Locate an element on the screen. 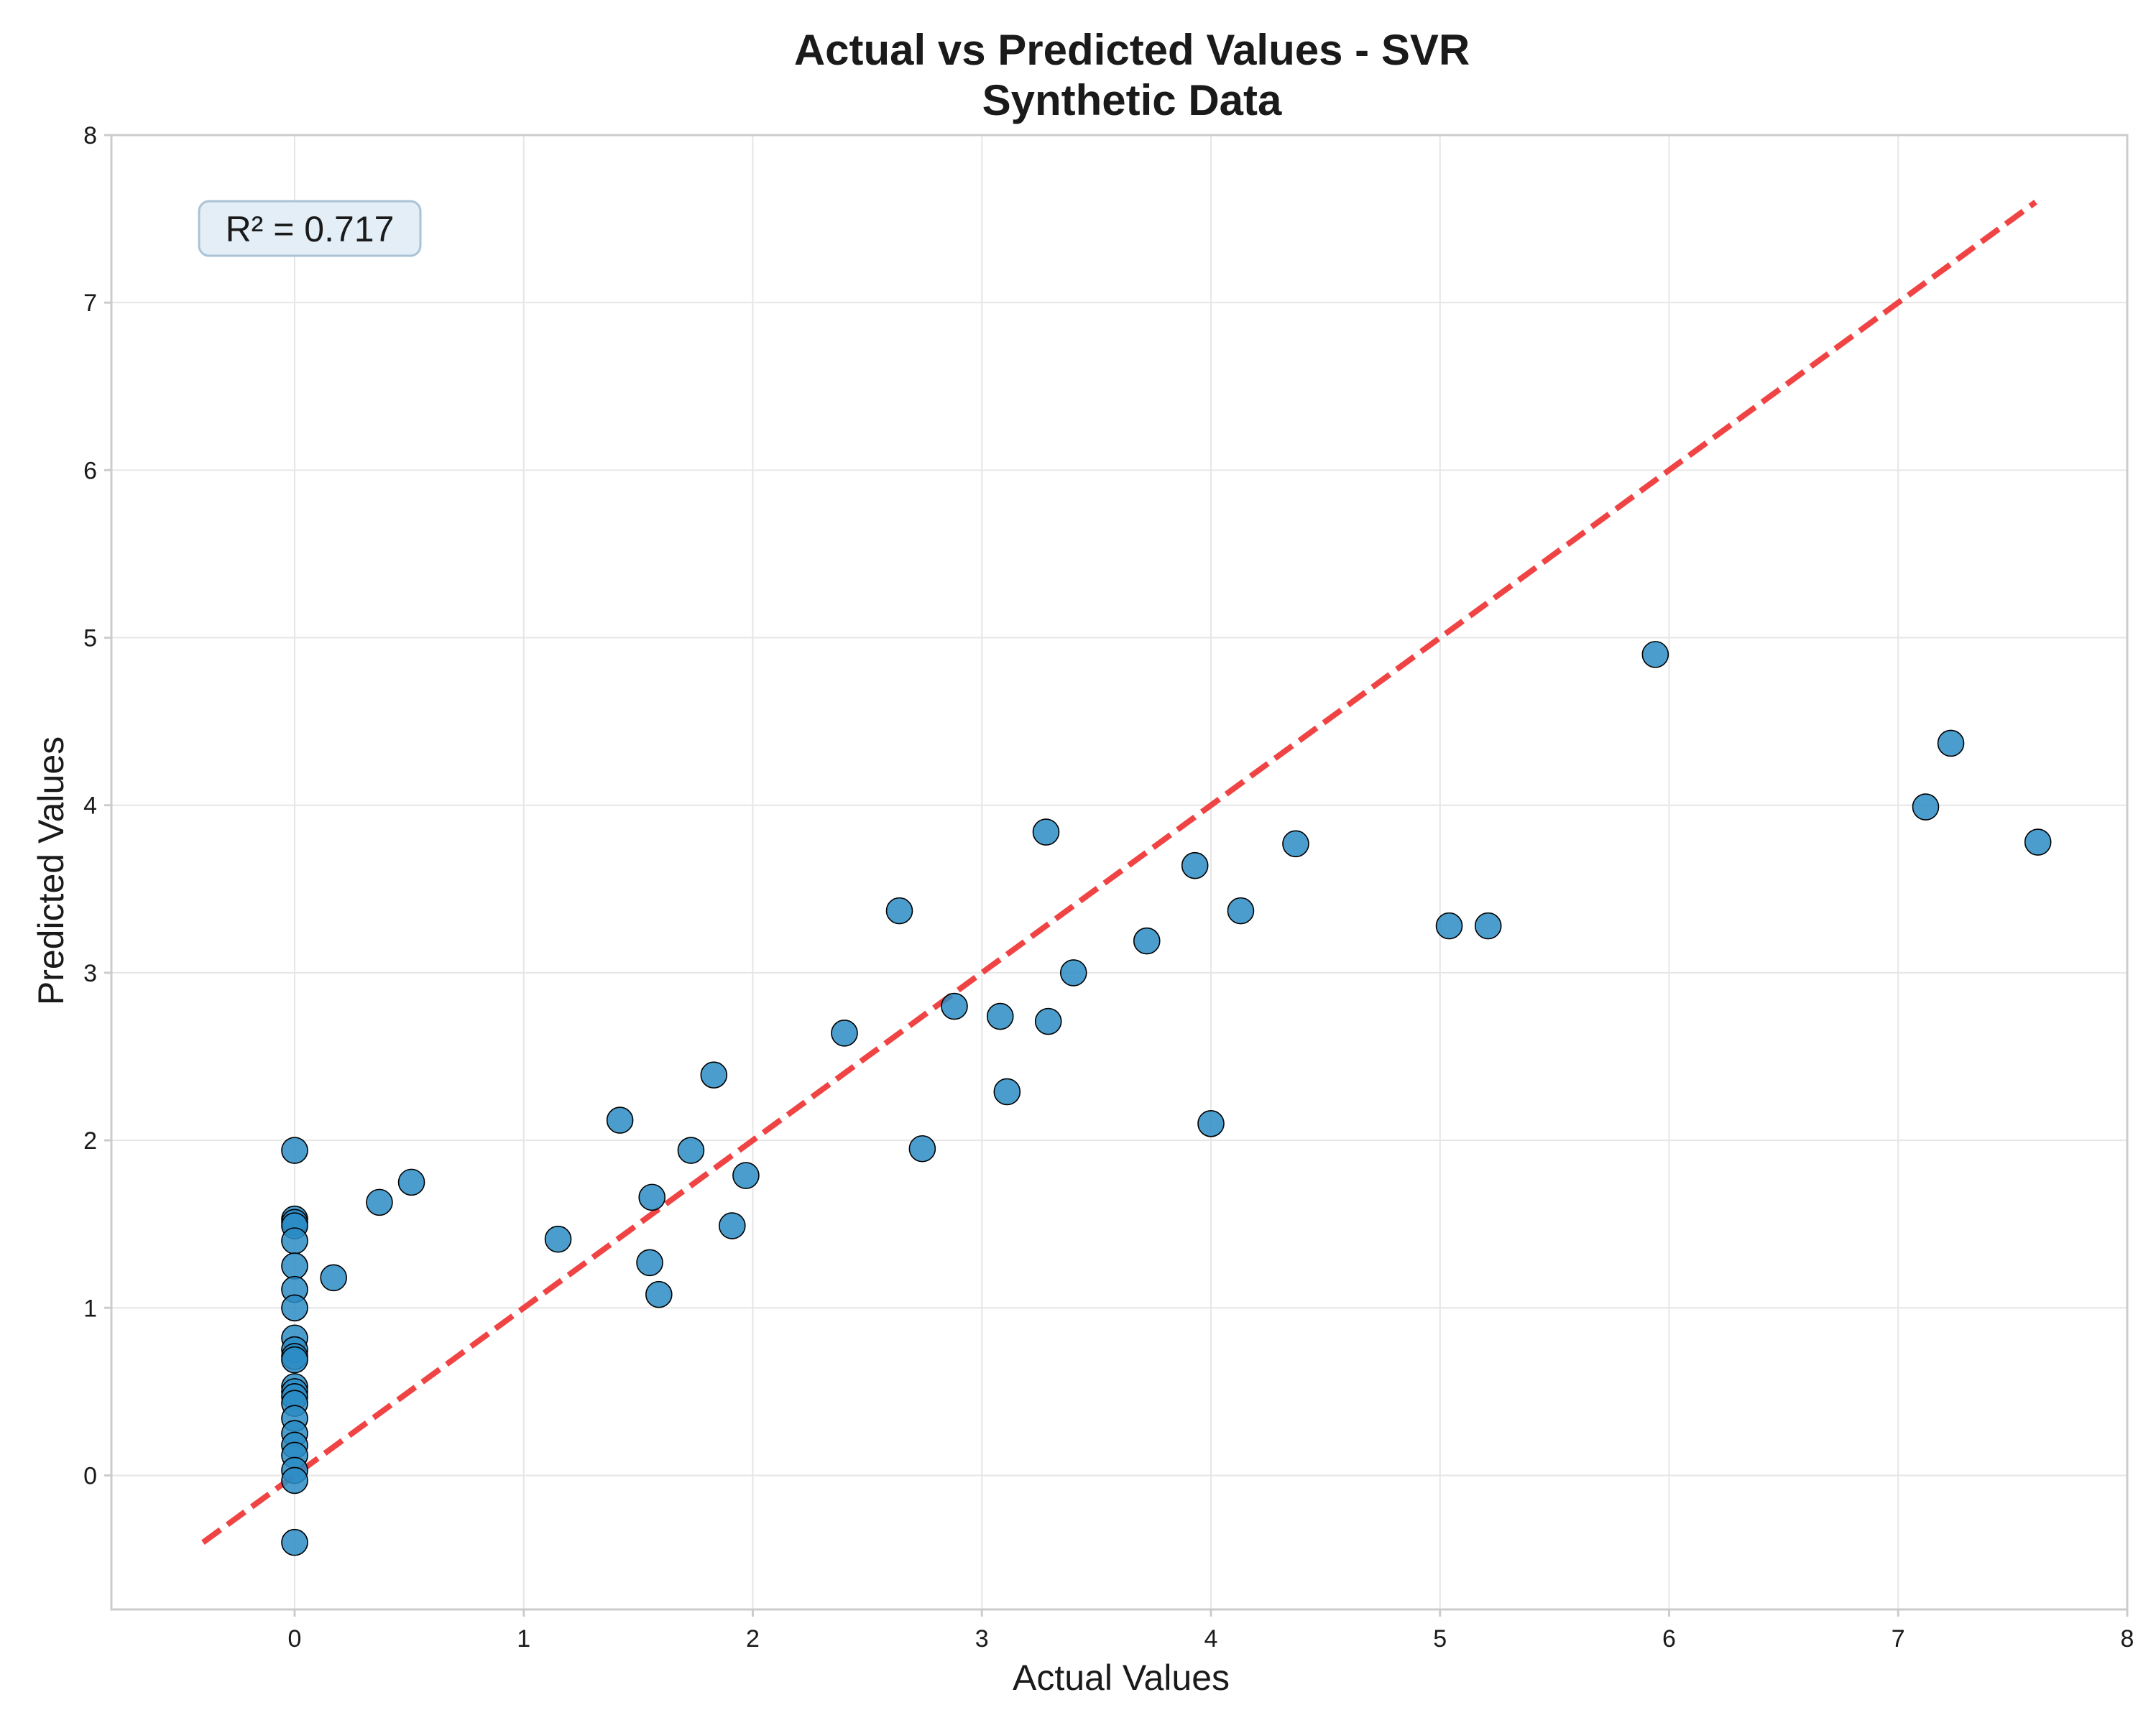 This screenshot has width=2156, height=1728. y-axis-label: Predicted Values is located at coordinates (51, 871).